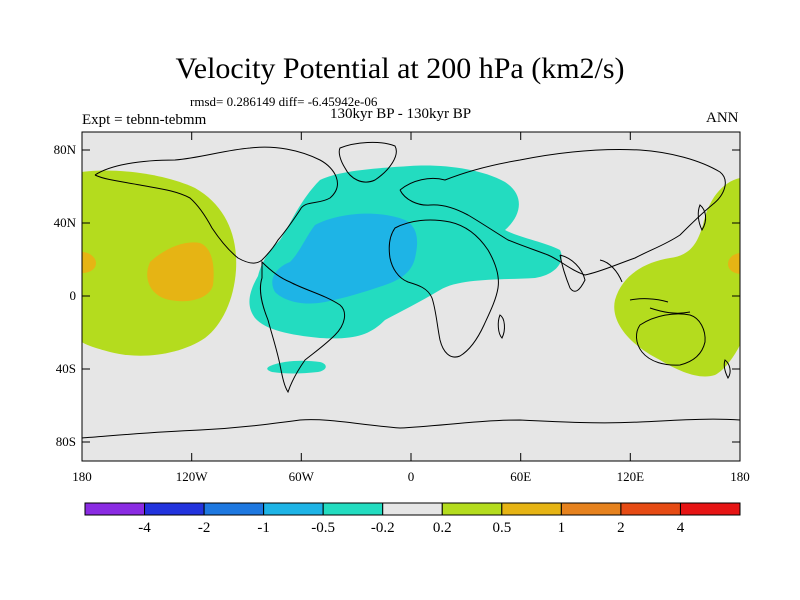  What do you see at coordinates (382, 528) in the screenshot?
I see `colorbar-label: -0.2` at bounding box center [382, 528].